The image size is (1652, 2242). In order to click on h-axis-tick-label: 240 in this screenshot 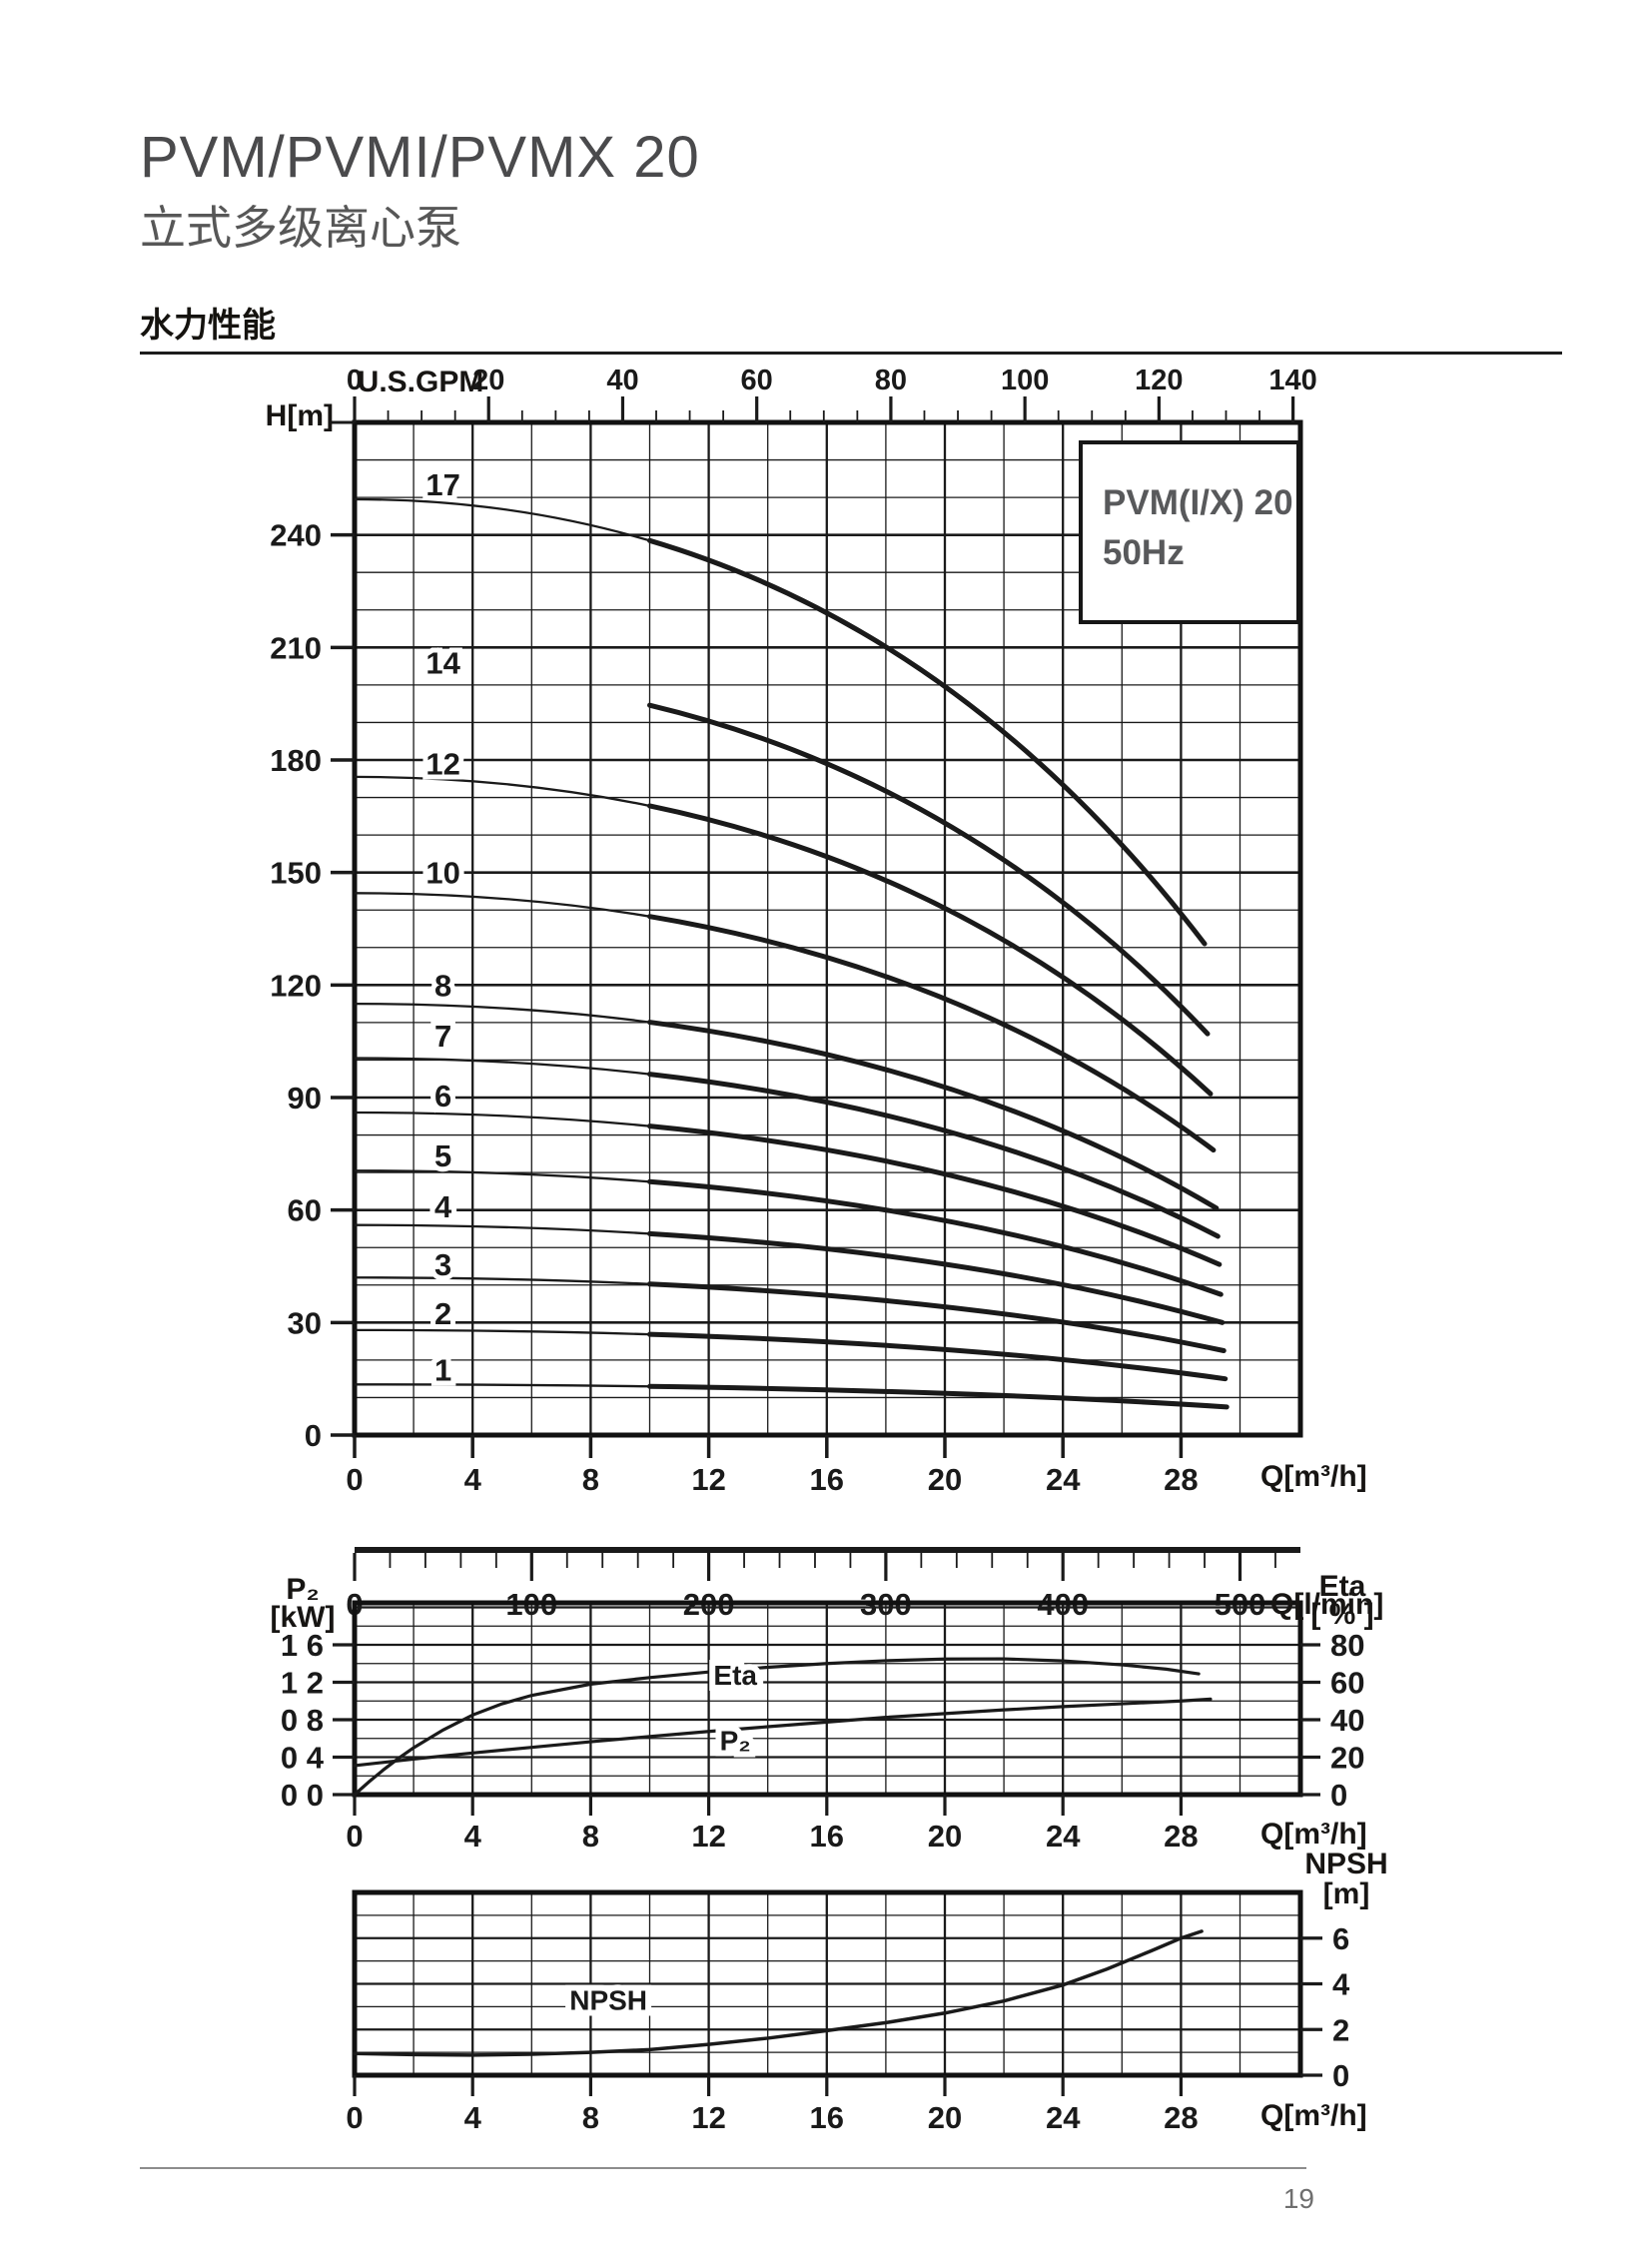, I will do `click(296, 535)`.